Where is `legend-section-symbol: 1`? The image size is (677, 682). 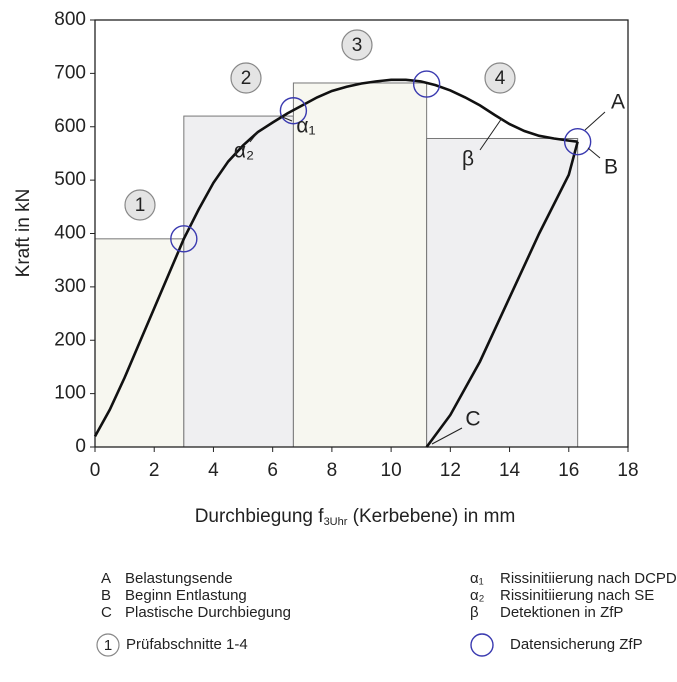
legend-section-symbol: 1 is located at coordinates (108, 645).